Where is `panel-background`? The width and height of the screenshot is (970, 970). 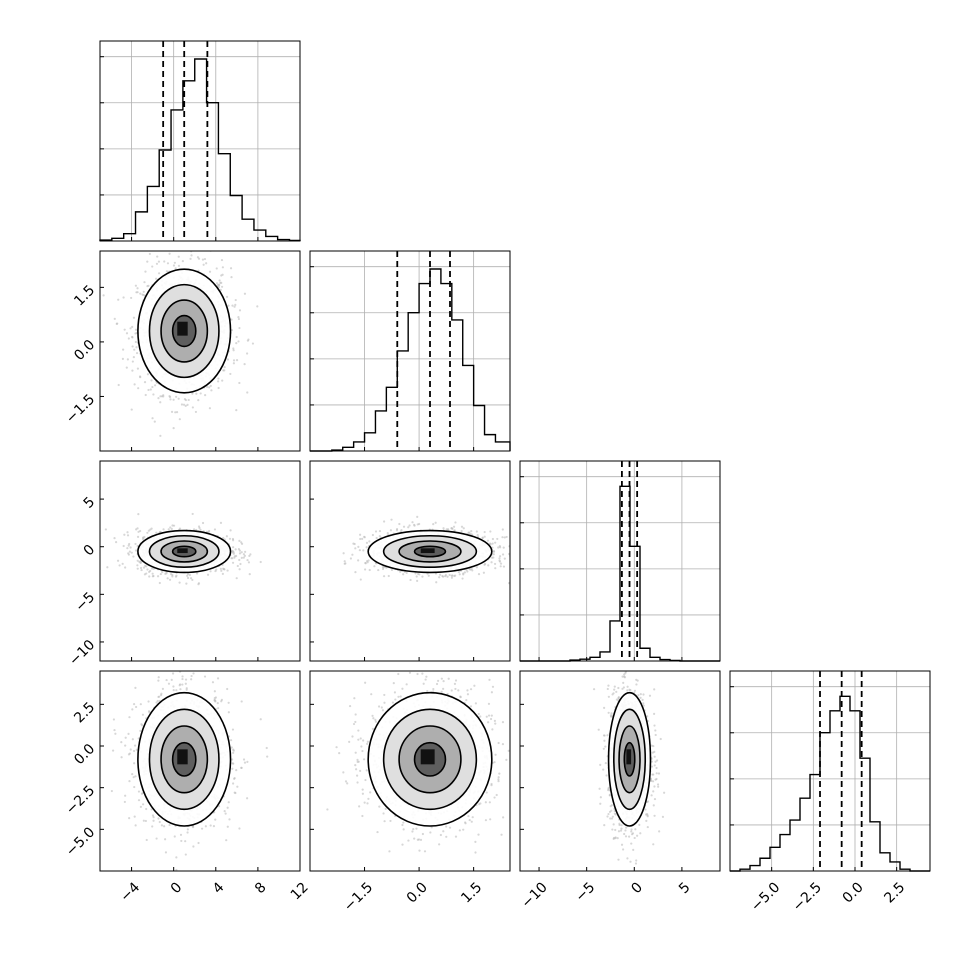 panel-background is located at coordinates (830, 771).